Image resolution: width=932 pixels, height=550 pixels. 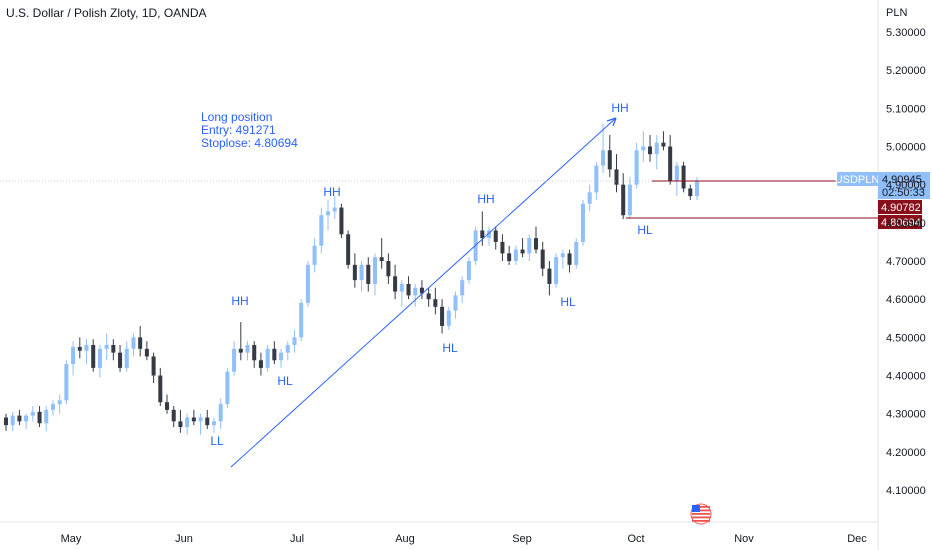 What do you see at coordinates (906, 33) in the screenshot?
I see `y-tick-label: 5.30000` at bounding box center [906, 33].